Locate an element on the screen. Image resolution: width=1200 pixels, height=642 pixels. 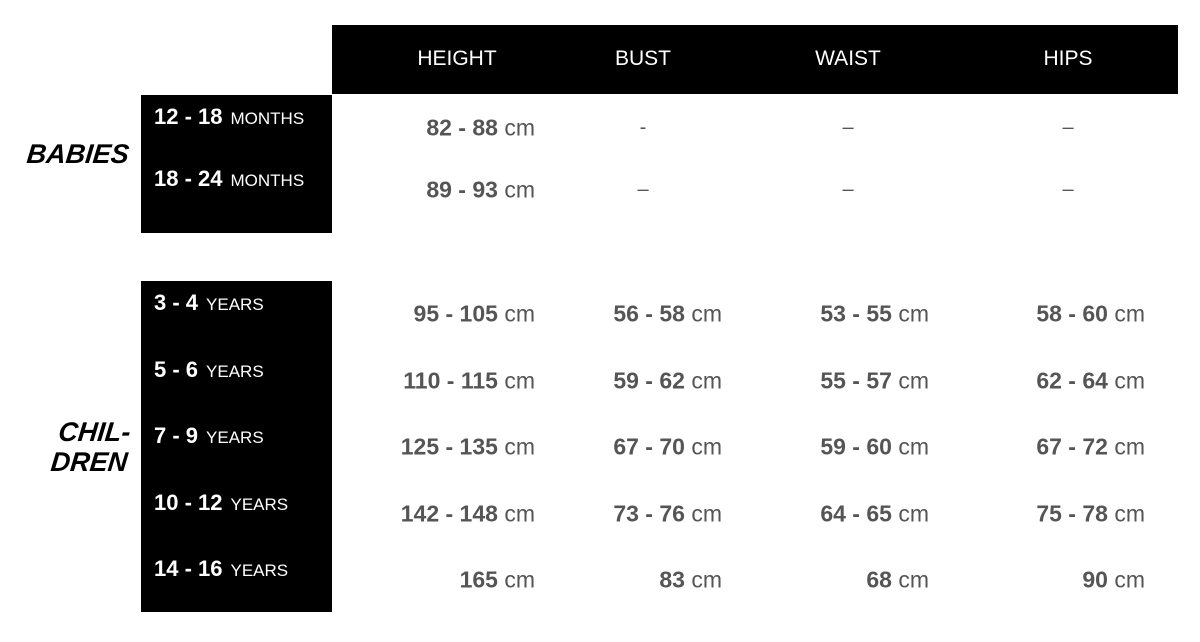
measurement-cell: 68 cm is located at coordinates (897, 580).